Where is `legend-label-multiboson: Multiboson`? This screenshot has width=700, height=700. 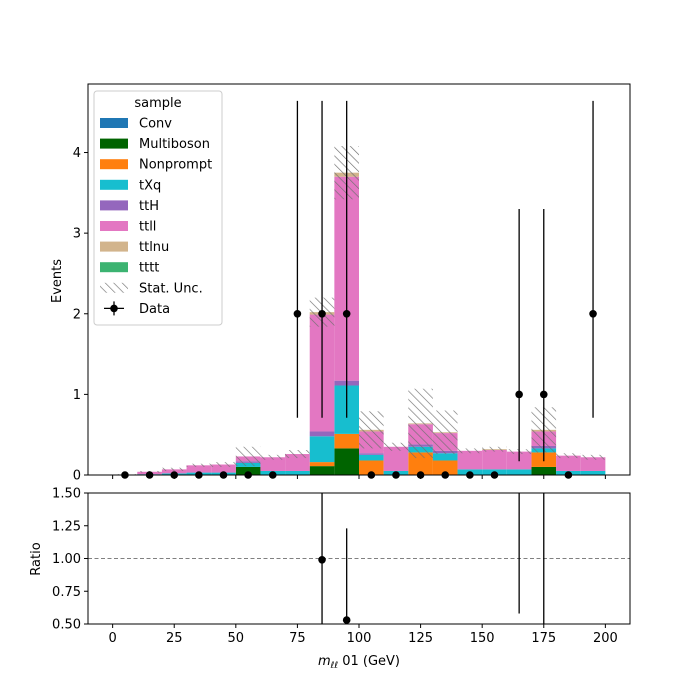
legend-label-multiboson: Multiboson is located at coordinates (174, 144).